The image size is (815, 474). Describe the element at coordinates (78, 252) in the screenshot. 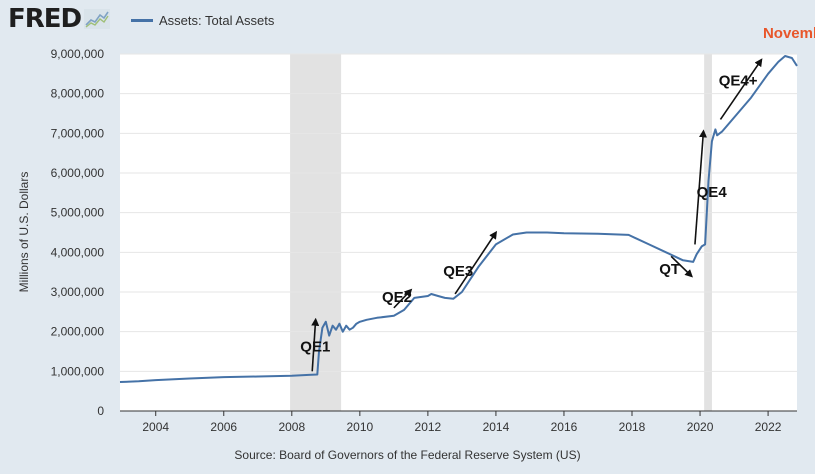

I see `y-tick-label: 4,000,000` at that location.